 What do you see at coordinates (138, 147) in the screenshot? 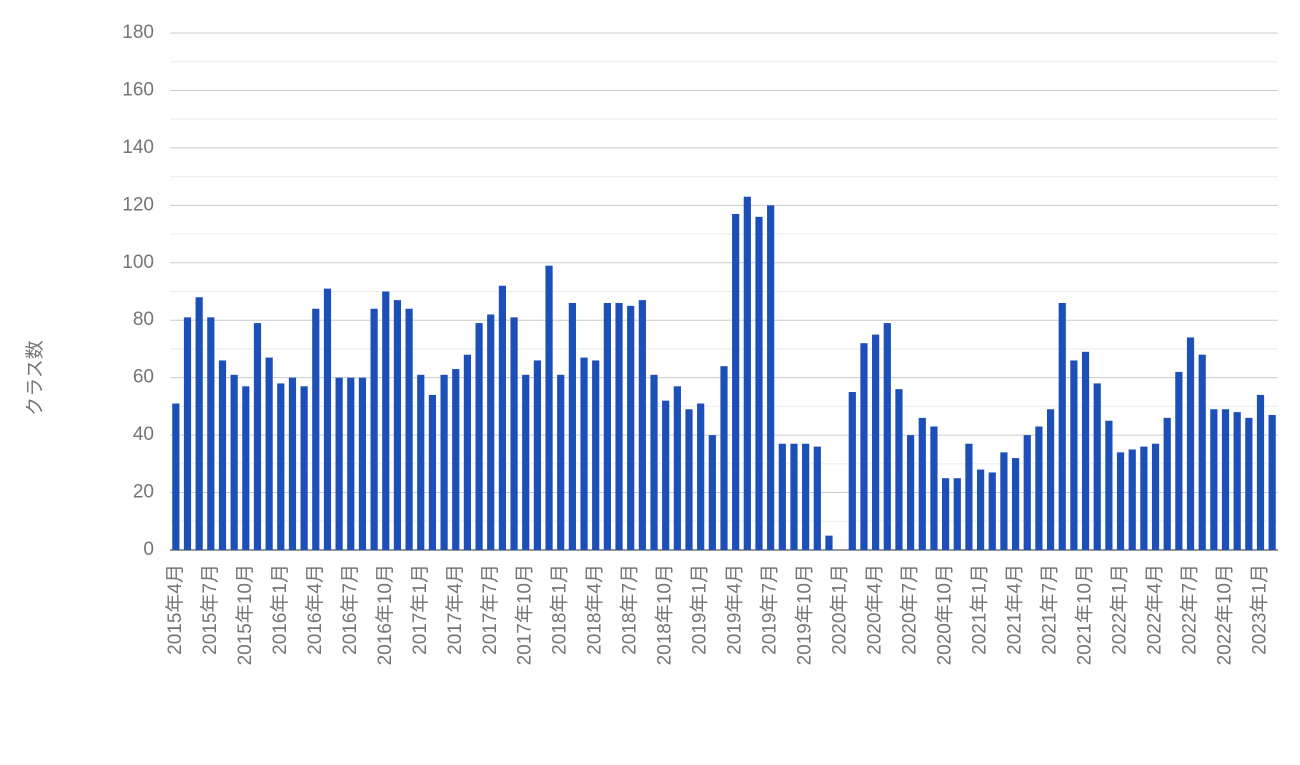
I see `y-tick-label: 140` at bounding box center [138, 147].